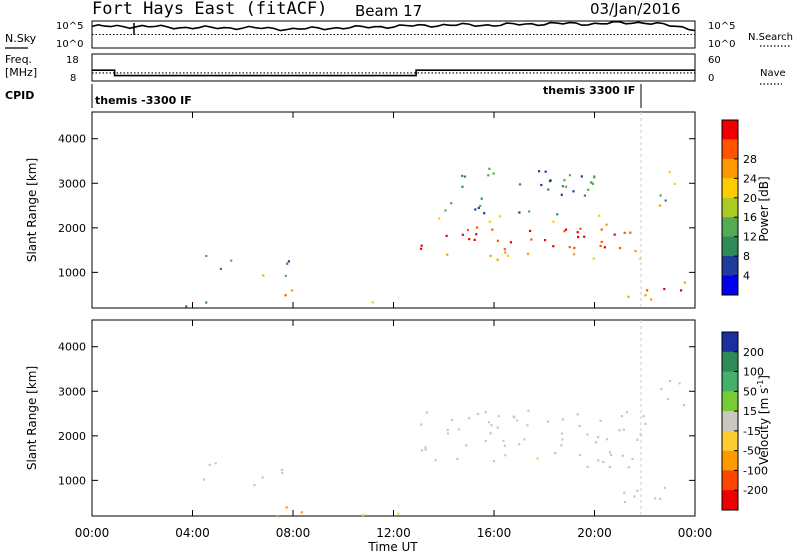 The width and height of the screenshot is (800, 554). I want to click on colorbar-tick-label: -100, so click(755, 470).